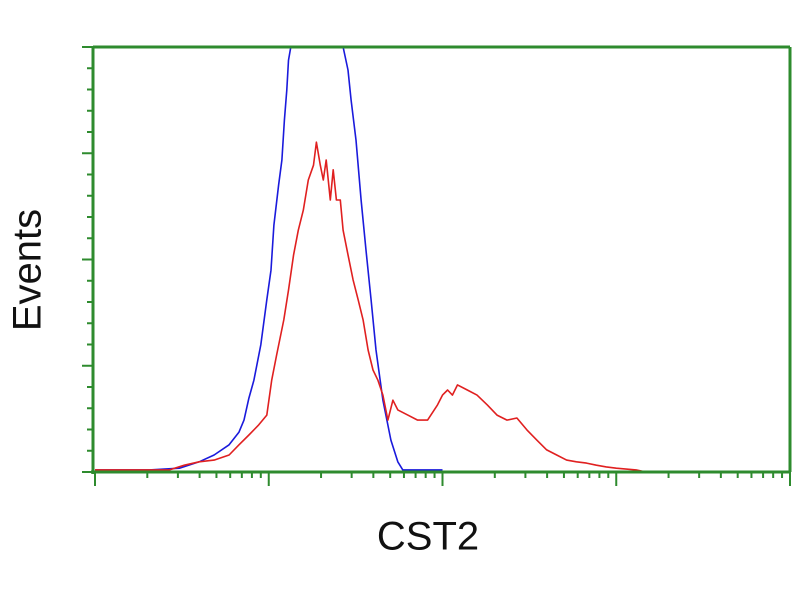 The width and height of the screenshot is (800, 600). I want to click on y-axis-label: Events, so click(27, 270).